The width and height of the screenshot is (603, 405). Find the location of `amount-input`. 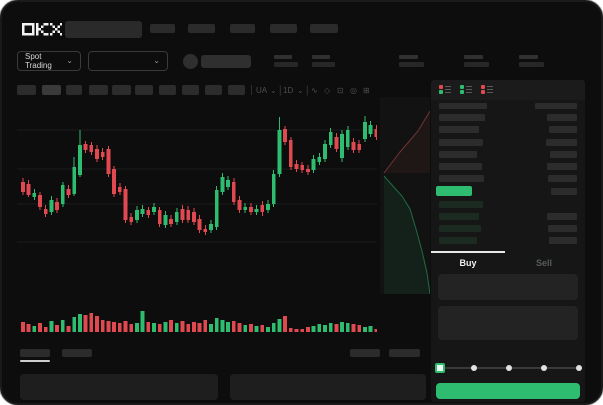

amount-input is located at coordinates (508, 323).